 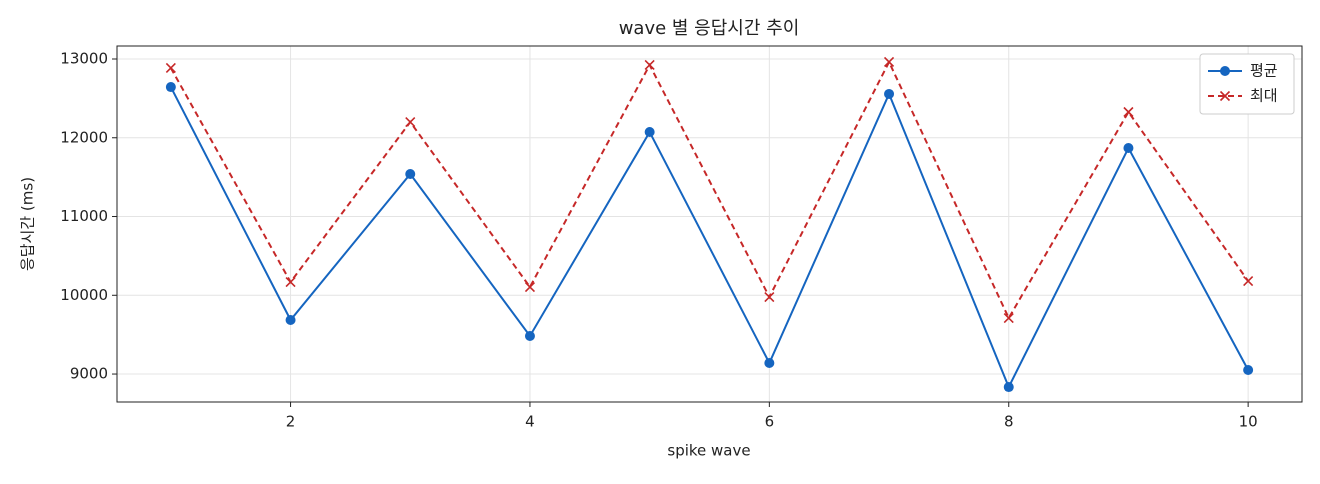 What do you see at coordinates (89, 374) in the screenshot?
I see `y-tick-label: 9000` at bounding box center [89, 374].